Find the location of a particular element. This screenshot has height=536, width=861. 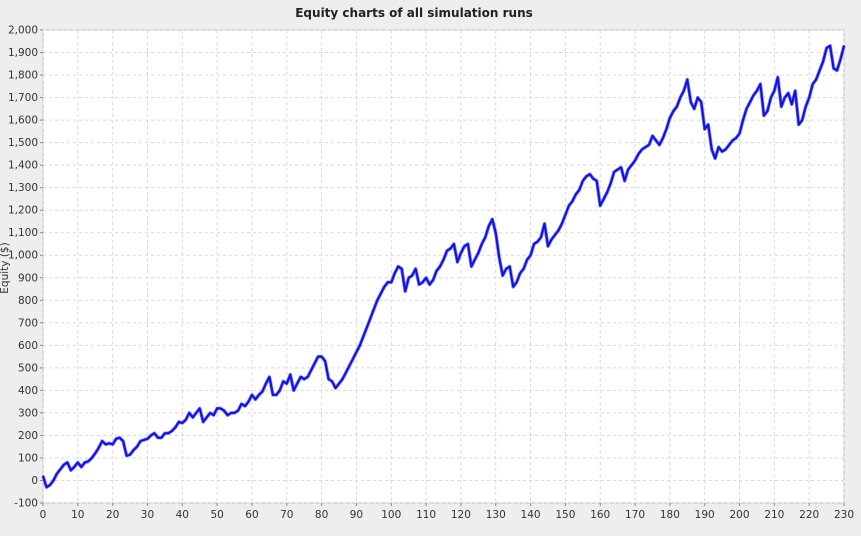

x-tick-label: 110 is located at coordinates (426, 515).